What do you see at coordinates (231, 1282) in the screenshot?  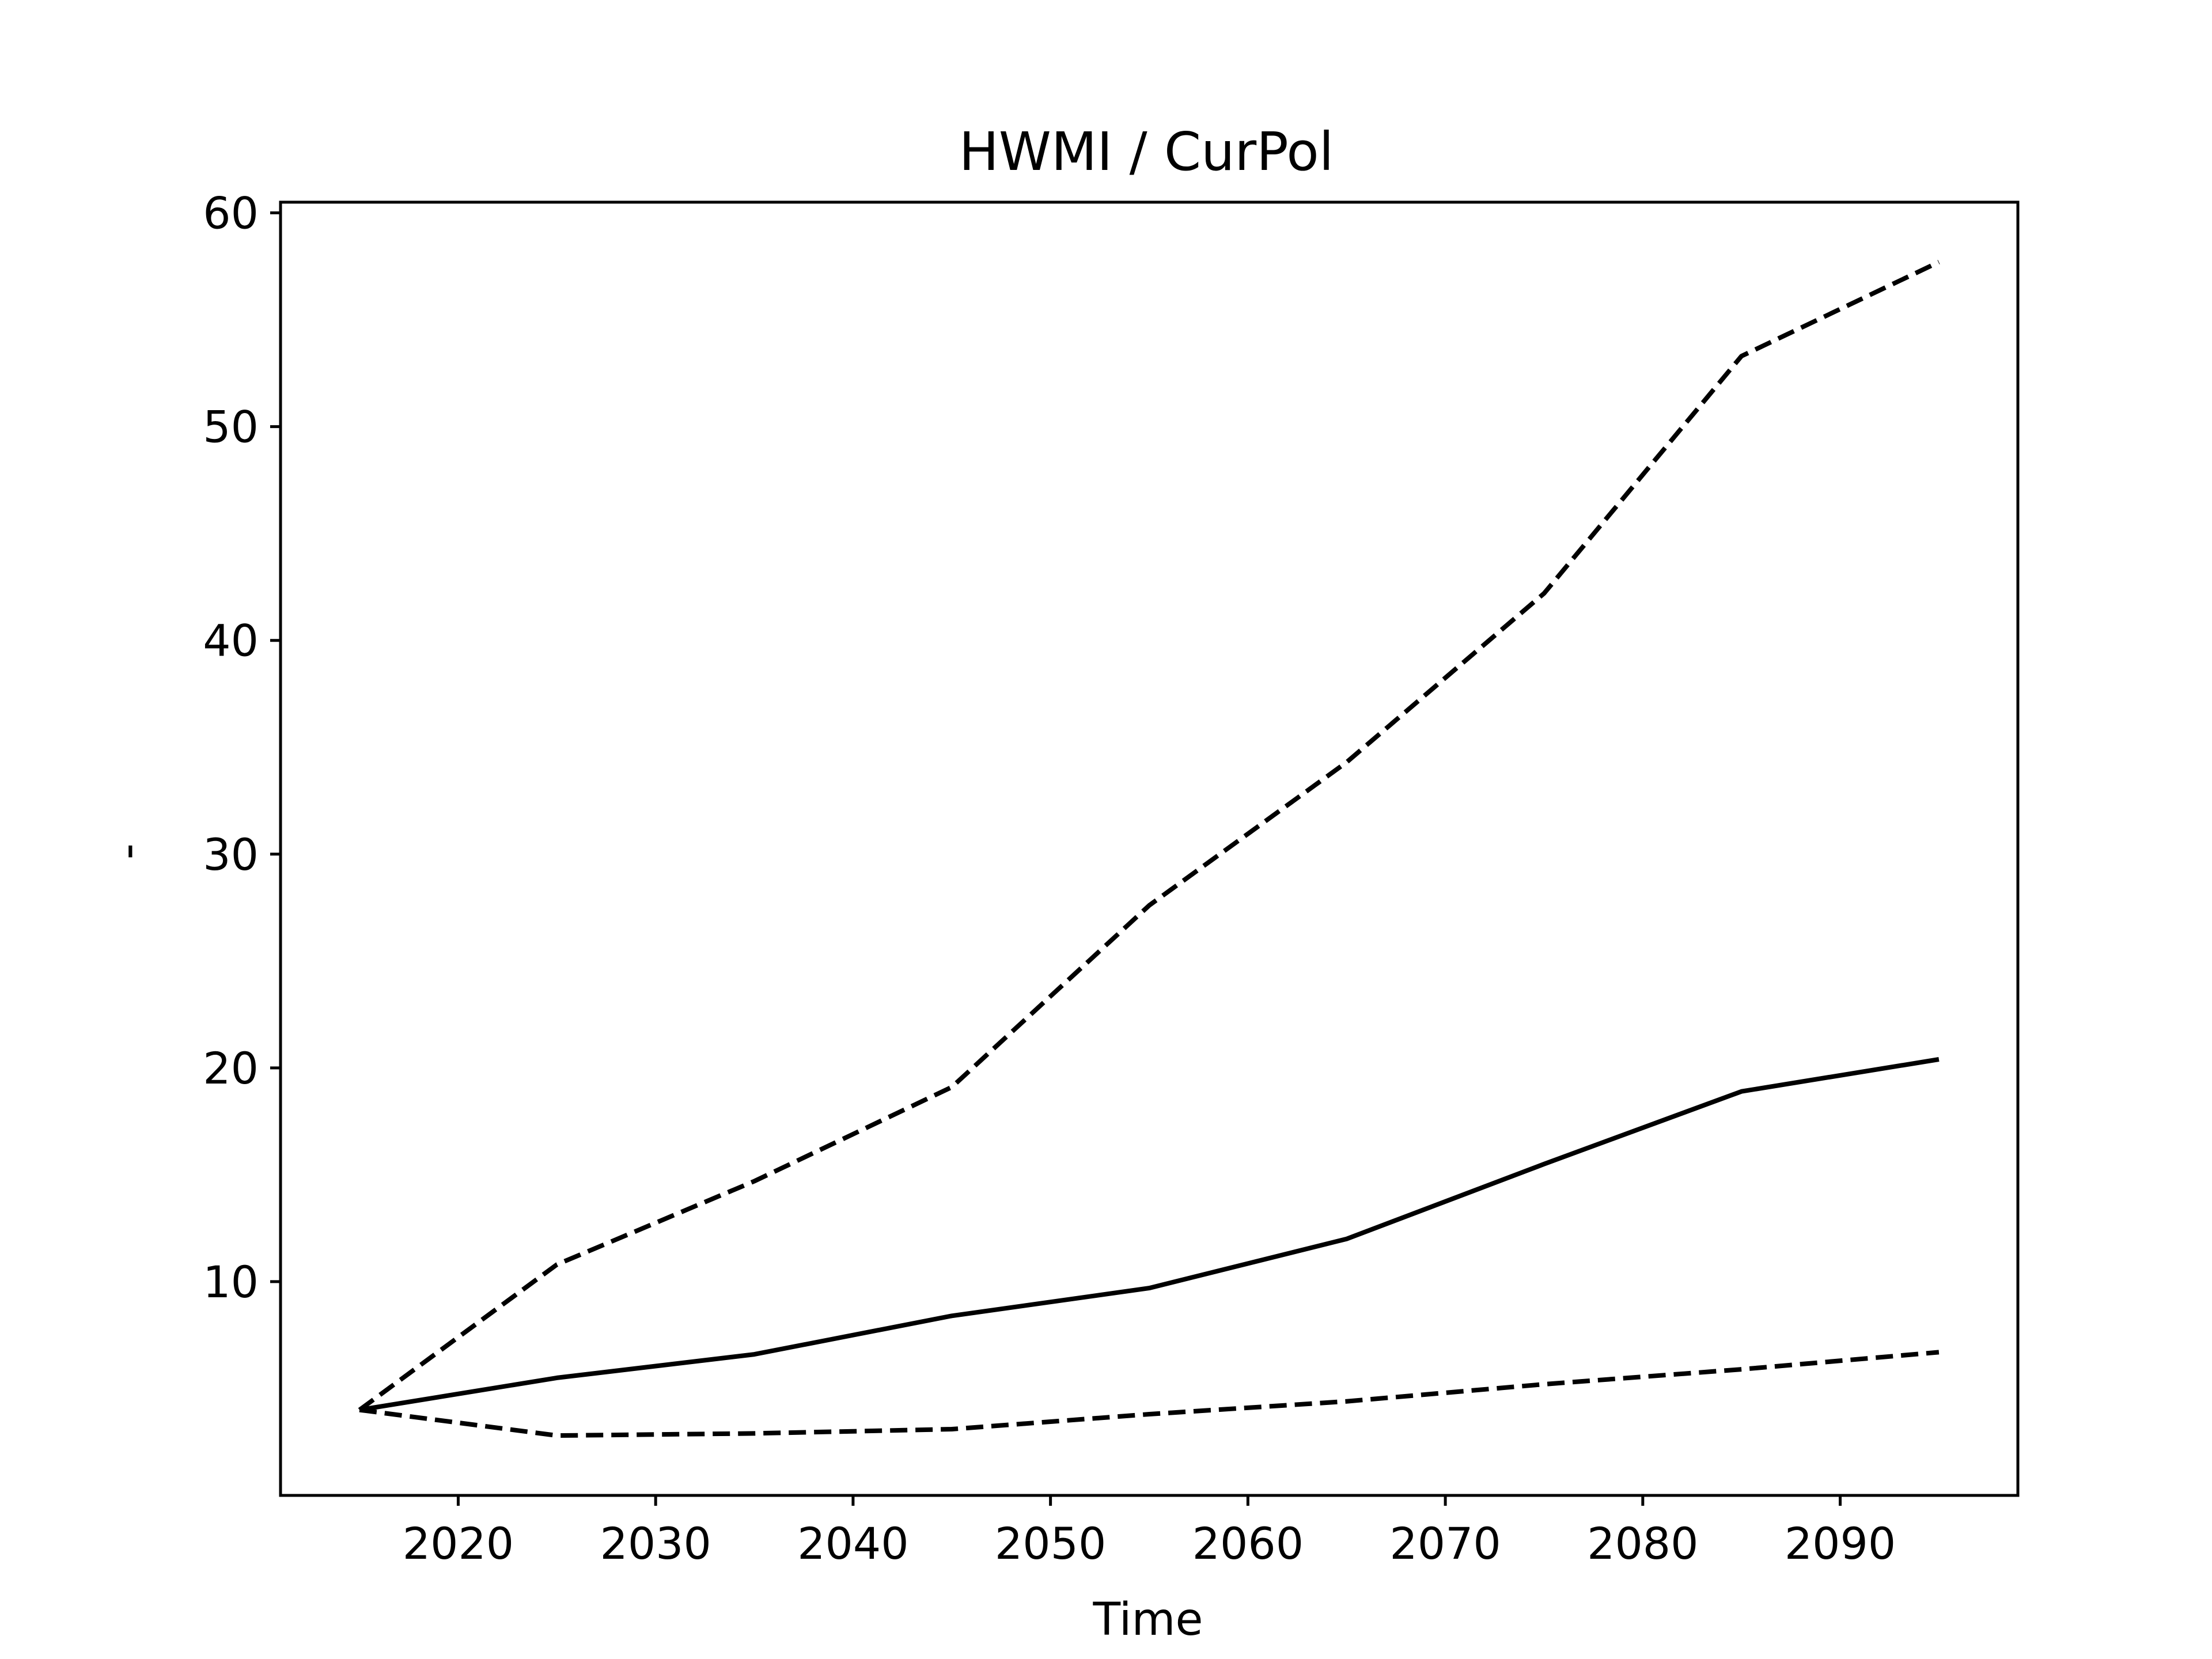 I see `y-tick-label: 10` at bounding box center [231, 1282].